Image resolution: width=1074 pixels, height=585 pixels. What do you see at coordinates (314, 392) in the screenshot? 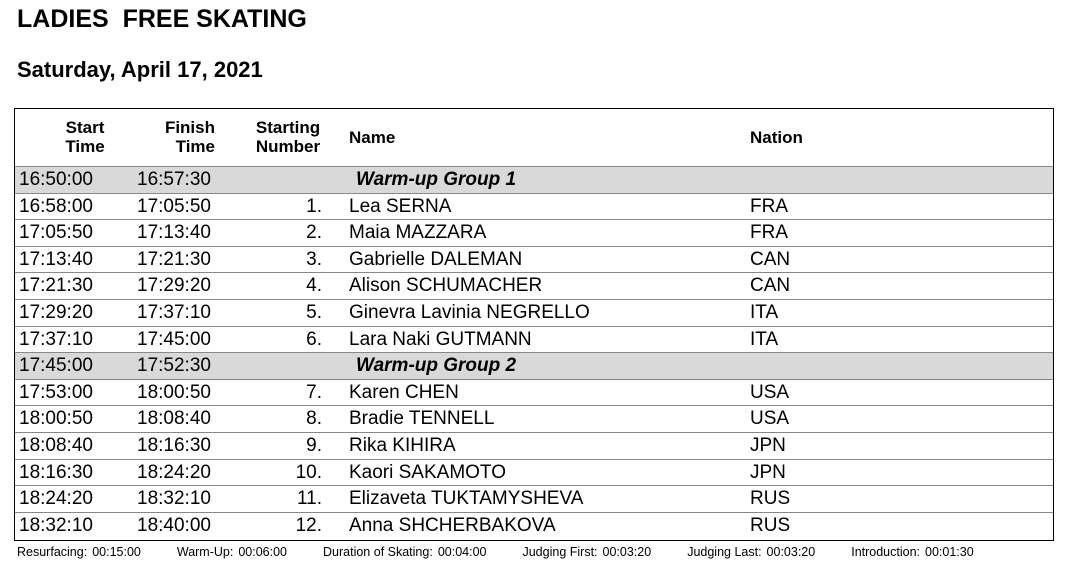
I see `starting-number: 7.` at bounding box center [314, 392].